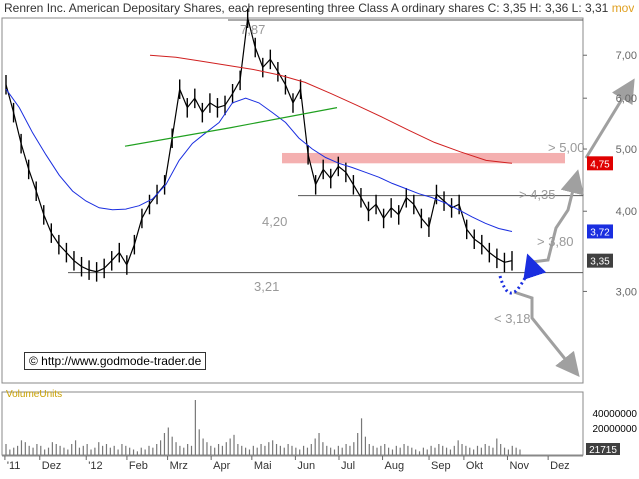 This screenshot has width=639, height=479. I want to click on target-label: > 4,35, so click(537, 194).